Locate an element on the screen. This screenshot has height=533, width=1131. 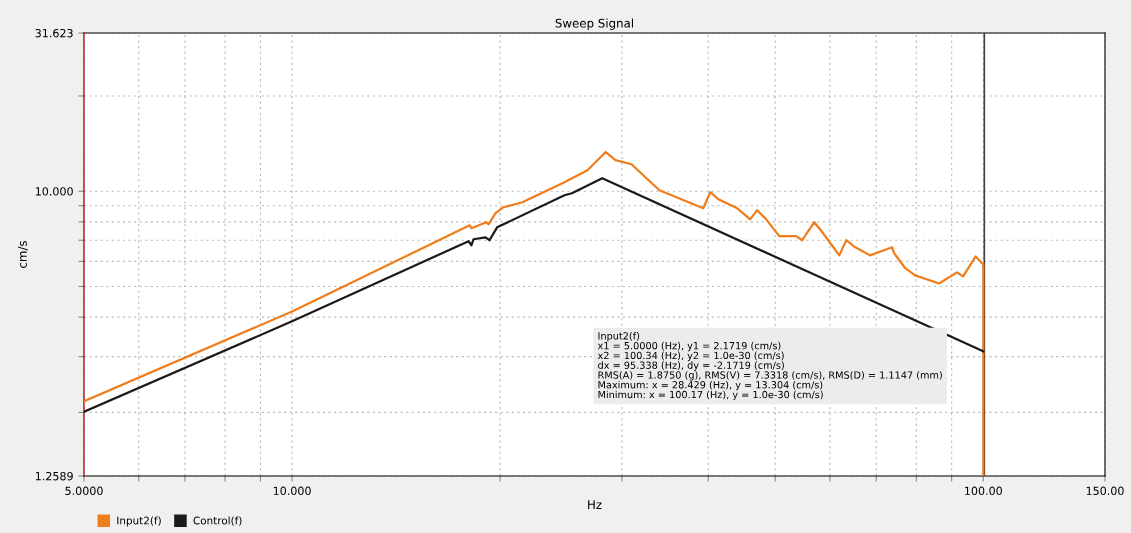
annotation: Maximum: x = 28.429 (Hz), y = 13.304 (cm/s) is located at coordinates (710, 385).